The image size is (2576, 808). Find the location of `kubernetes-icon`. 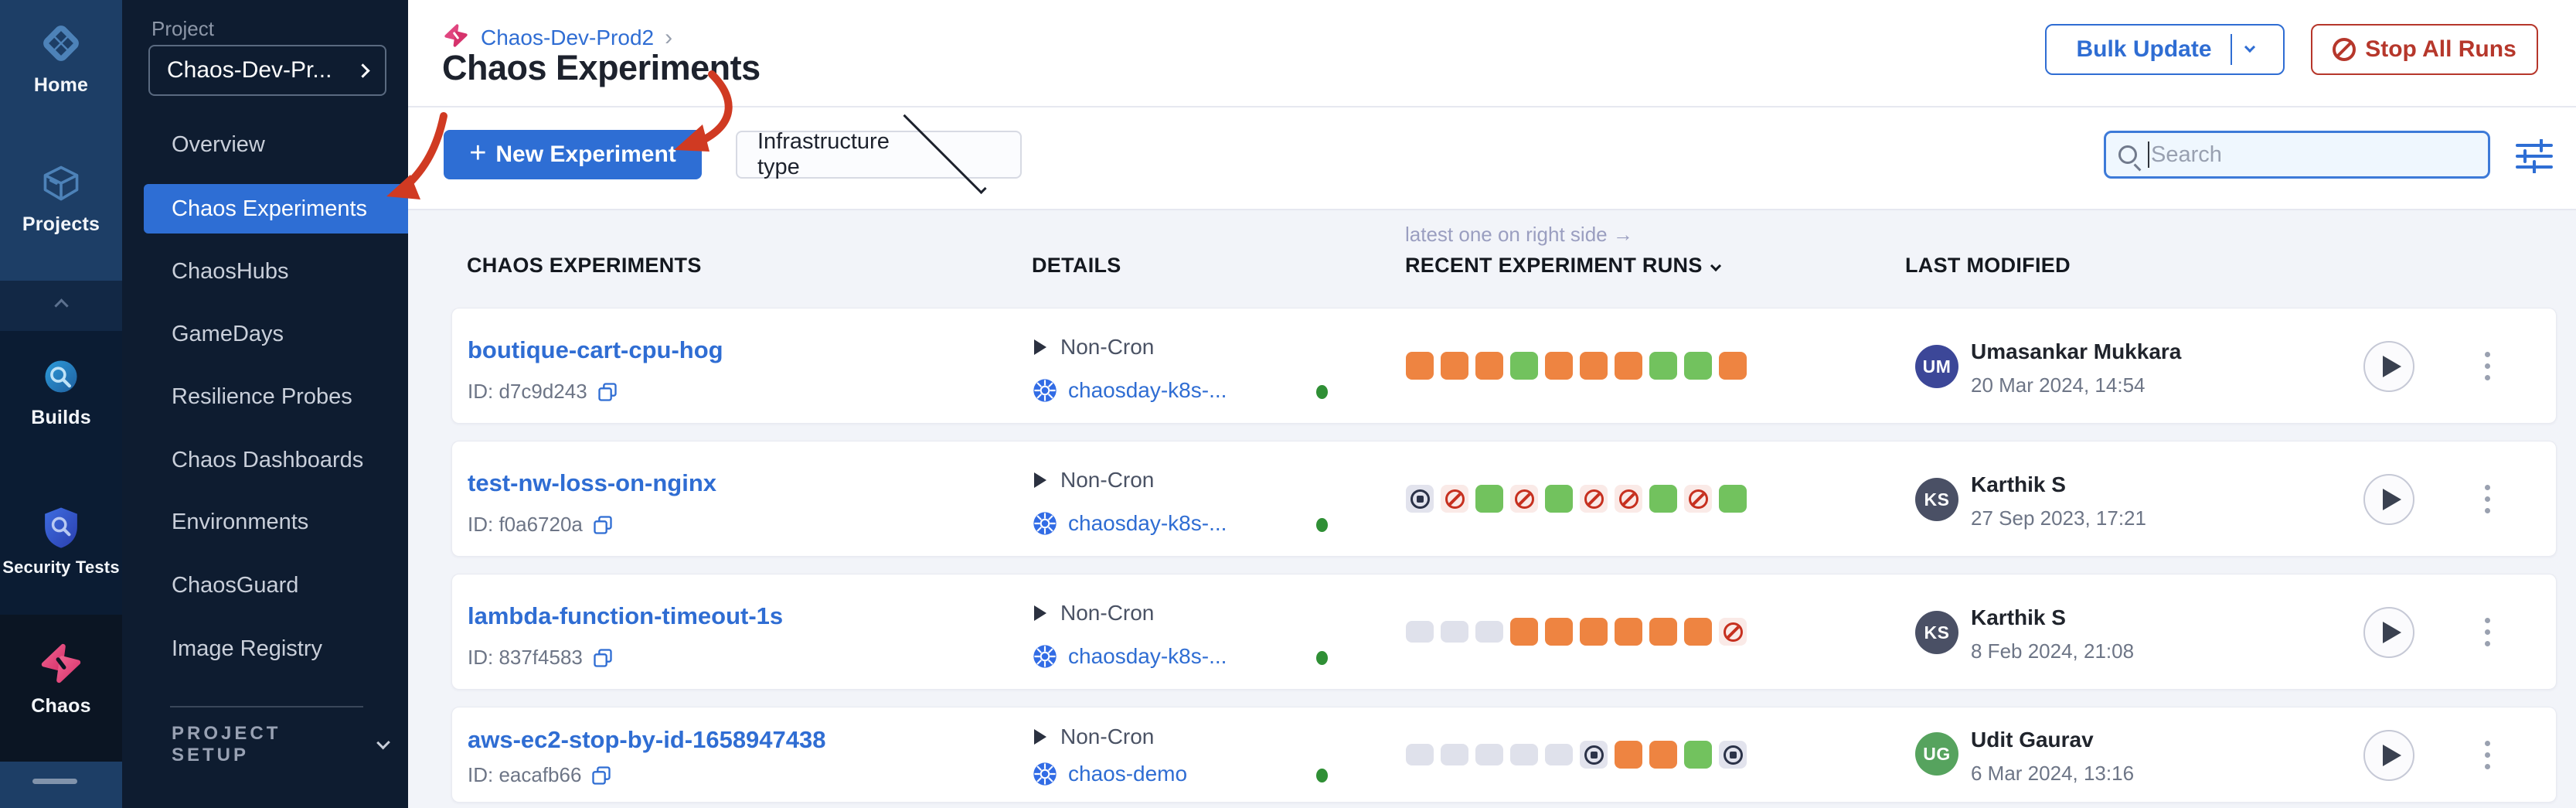

kubernetes-icon is located at coordinates (1045, 523).